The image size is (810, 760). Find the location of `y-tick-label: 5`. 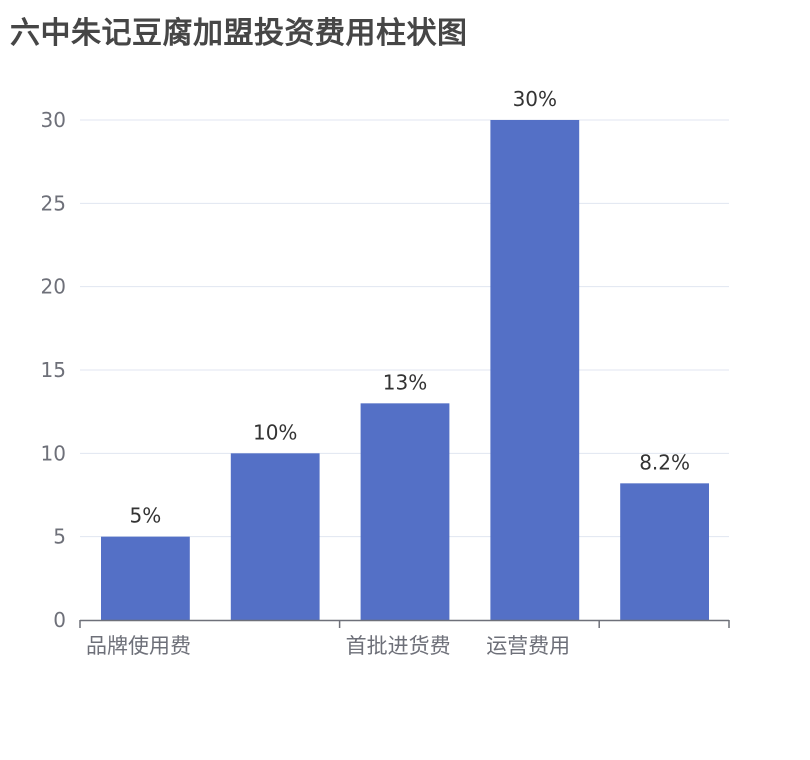

y-tick-label: 5 is located at coordinates (59, 537).